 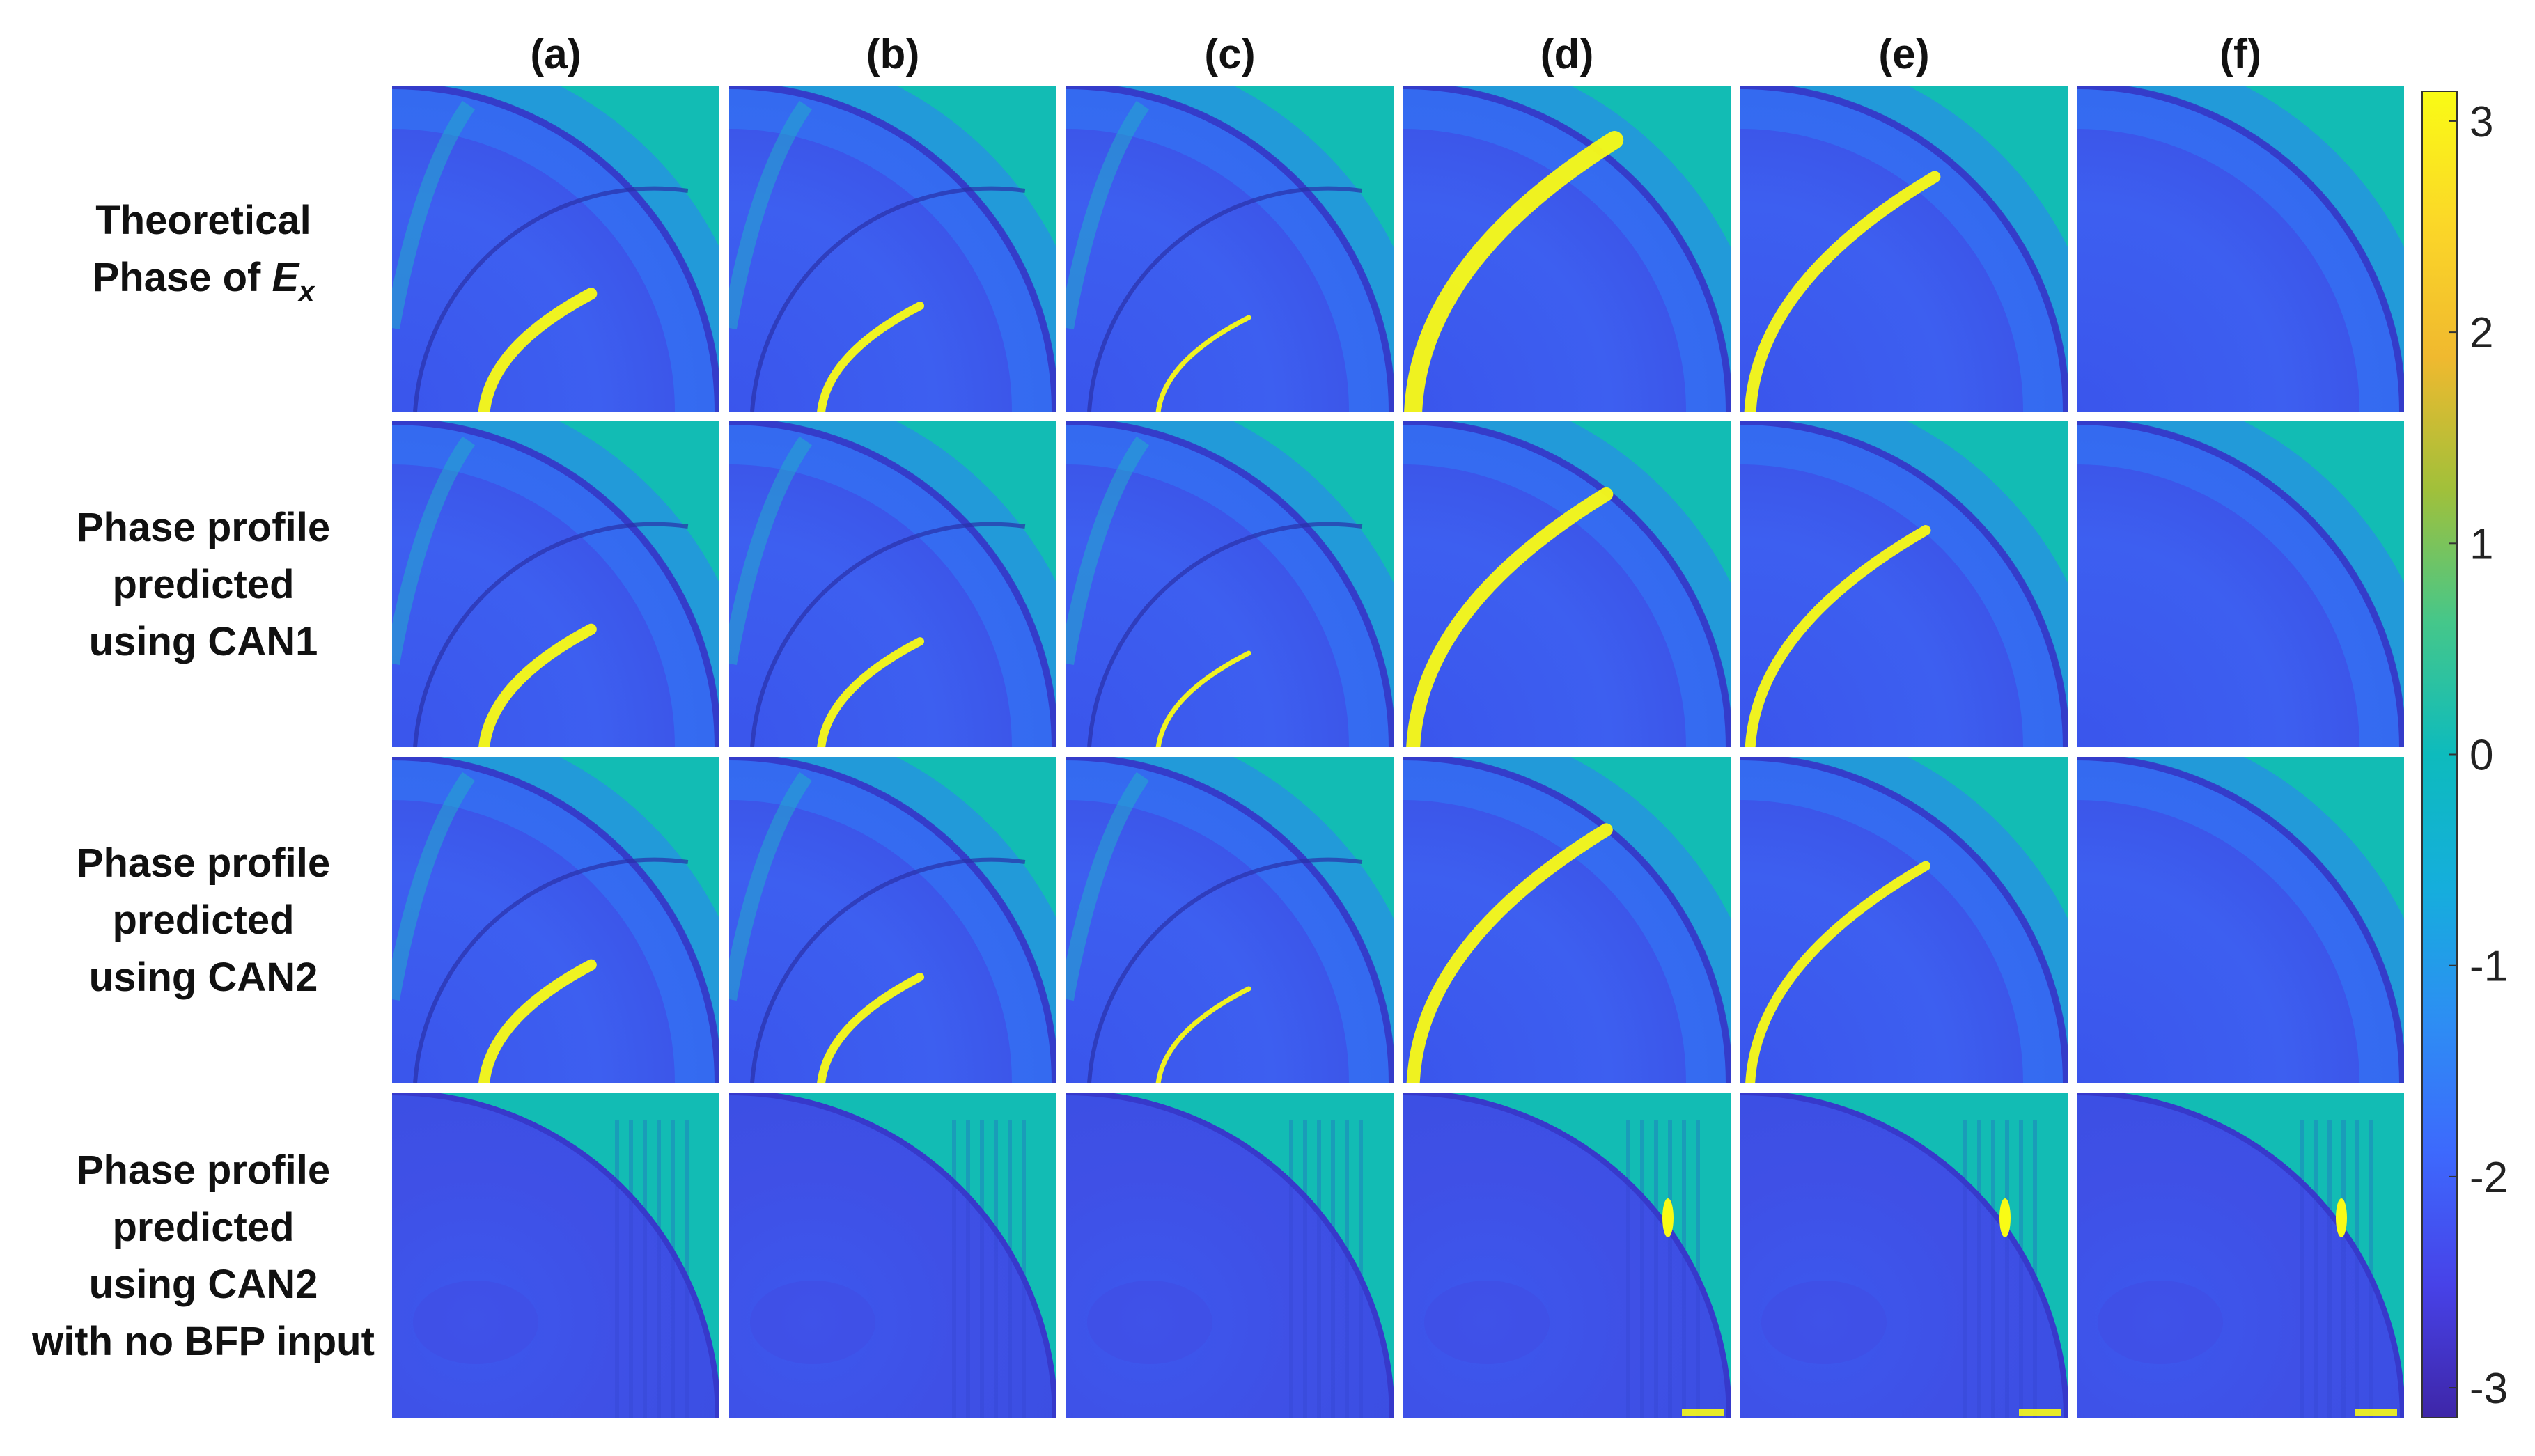 I want to click on phase-panel-r3-b, so click(x=892, y=920).